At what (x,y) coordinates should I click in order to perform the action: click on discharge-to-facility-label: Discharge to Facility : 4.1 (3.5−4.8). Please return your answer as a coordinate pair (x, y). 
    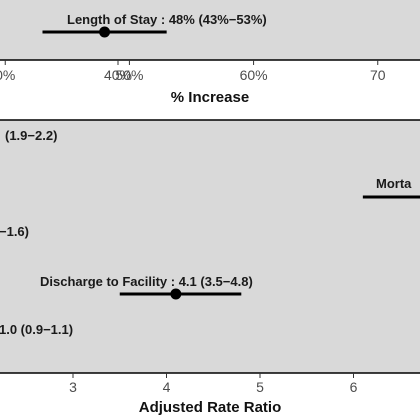
    Looking at the image, I should click on (146, 281).